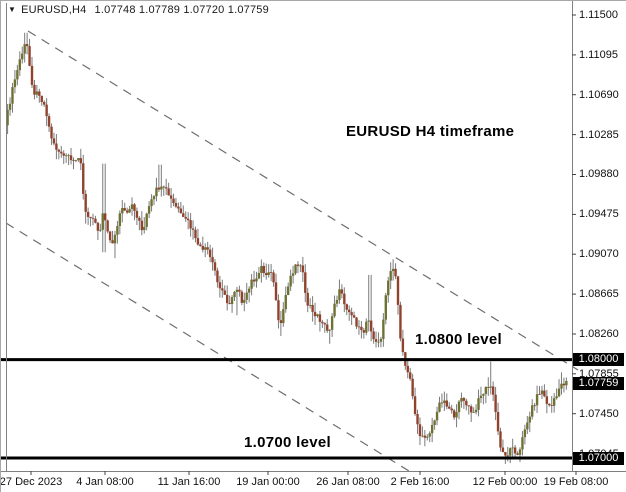  I want to click on price-axis-label: 1.09475, so click(599, 214).